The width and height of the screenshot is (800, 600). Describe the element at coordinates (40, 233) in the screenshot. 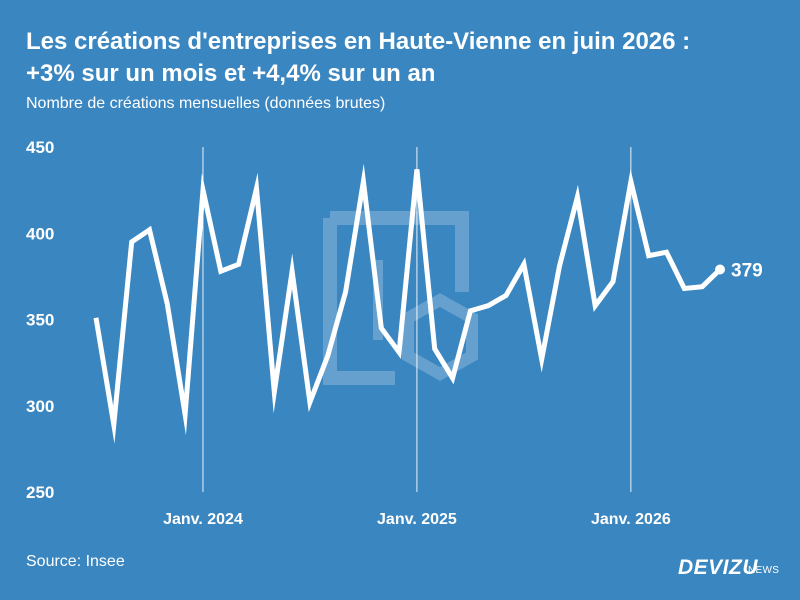

I see `y-tick-label: 400` at that location.